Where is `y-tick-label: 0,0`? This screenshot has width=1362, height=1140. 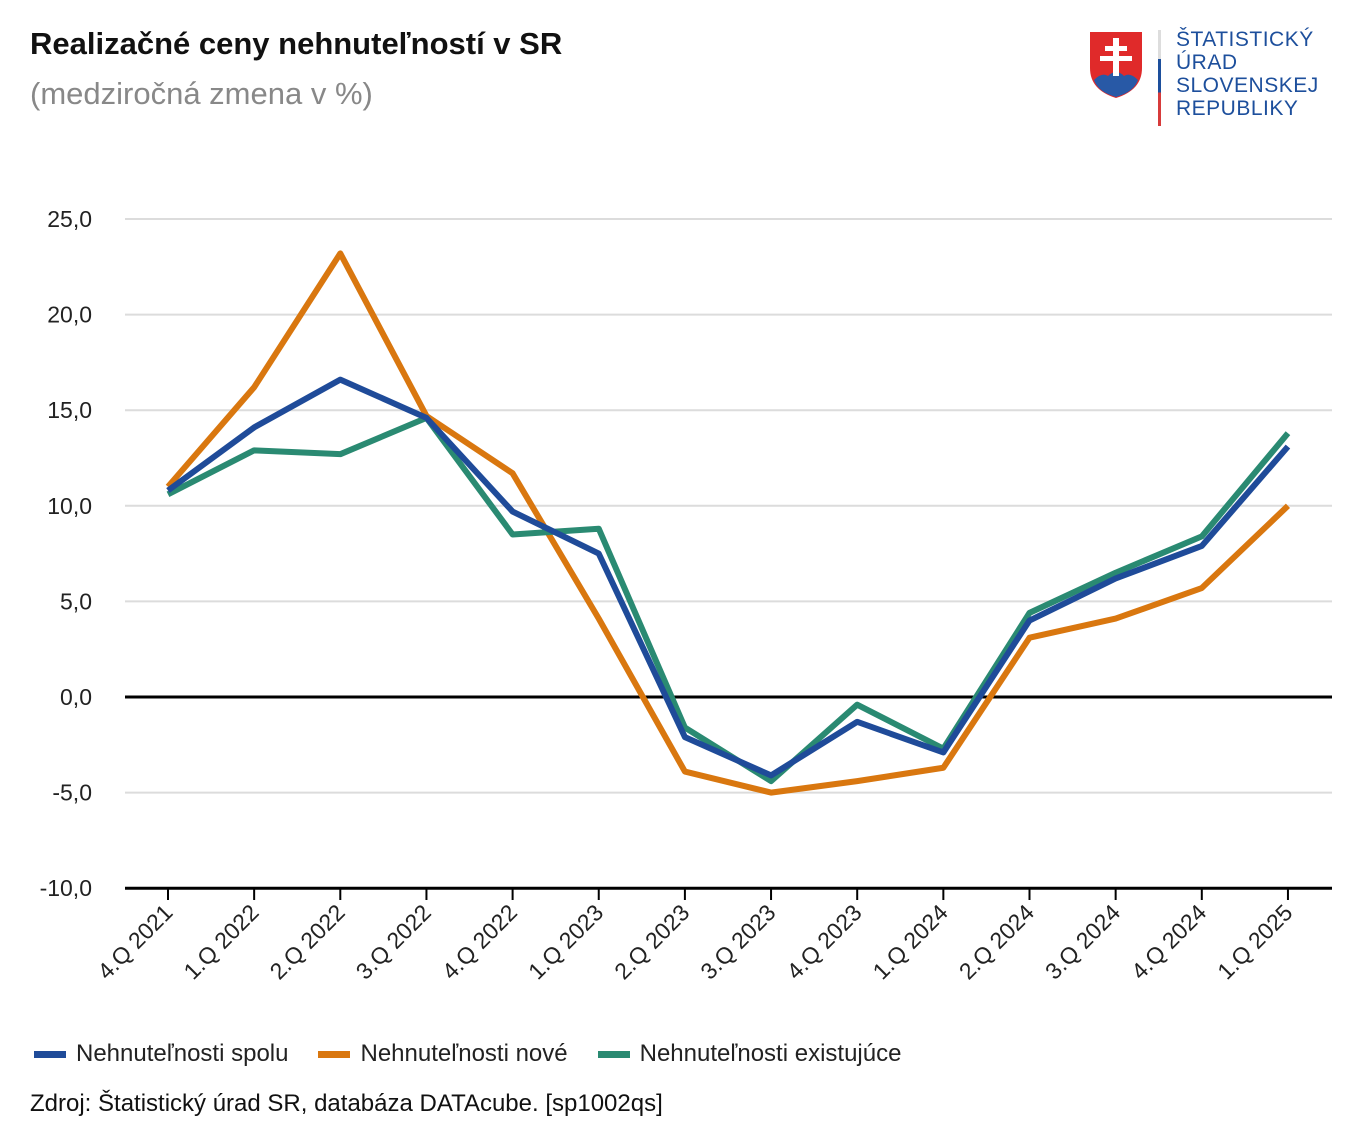
y-tick-label: 0,0 is located at coordinates (76, 697).